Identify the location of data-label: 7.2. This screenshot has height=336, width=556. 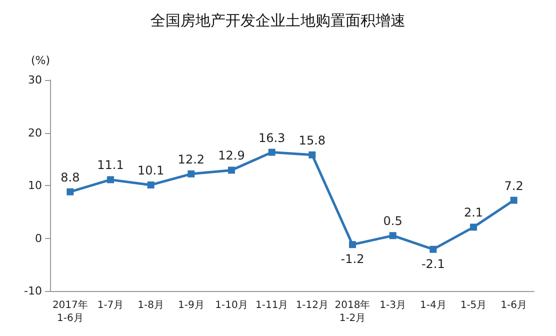
(514, 185).